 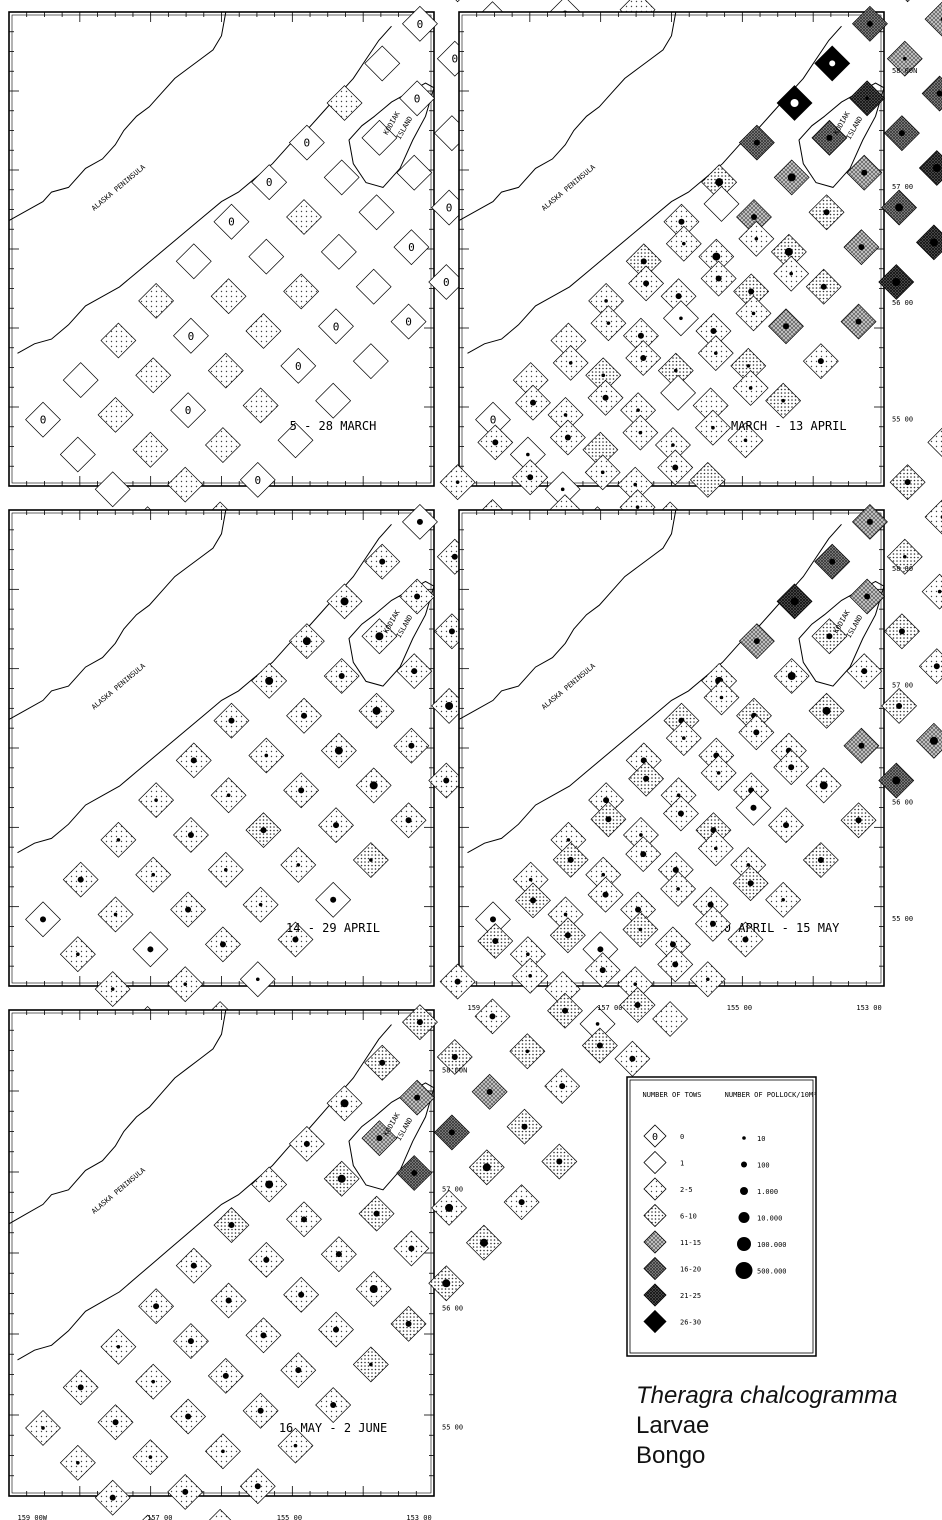 I want to click on legend-tows-header: NUMBER OF TOWS, so click(x=671, y=1095).